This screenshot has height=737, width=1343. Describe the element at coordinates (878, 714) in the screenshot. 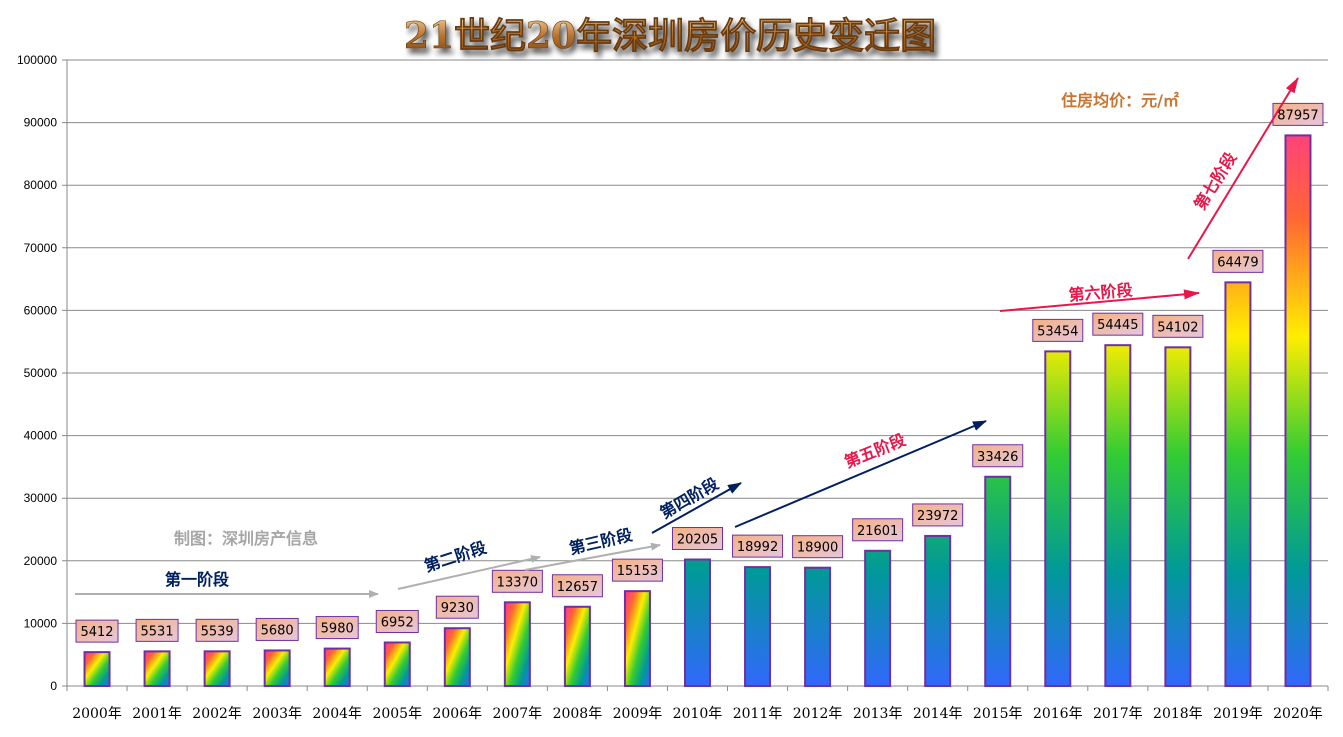

I see `x-tick-label: 2013年` at that location.